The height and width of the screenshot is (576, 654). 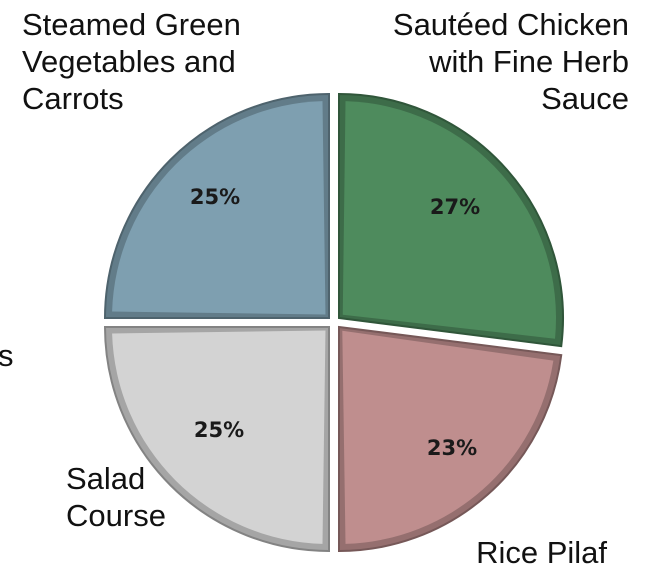 What do you see at coordinates (452, 448) in the screenshot?
I see `slice-percent-label: 23%` at bounding box center [452, 448].